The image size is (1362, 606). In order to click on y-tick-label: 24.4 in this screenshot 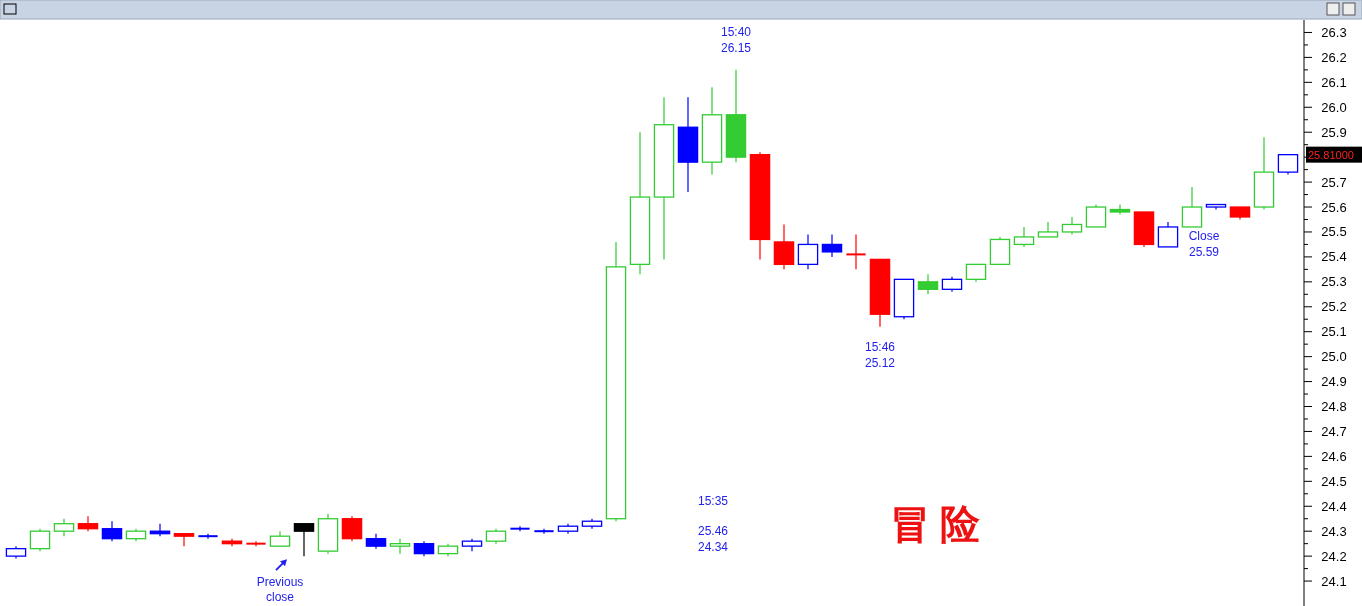, I will do `click(1334, 506)`.